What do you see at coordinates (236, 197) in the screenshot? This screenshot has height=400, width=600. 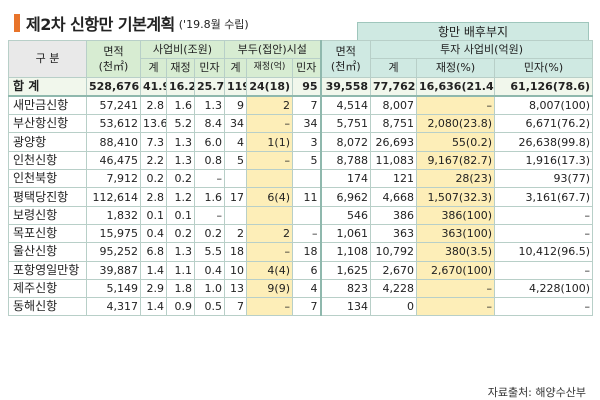 I see `cell-p-total: 17` at bounding box center [236, 197].